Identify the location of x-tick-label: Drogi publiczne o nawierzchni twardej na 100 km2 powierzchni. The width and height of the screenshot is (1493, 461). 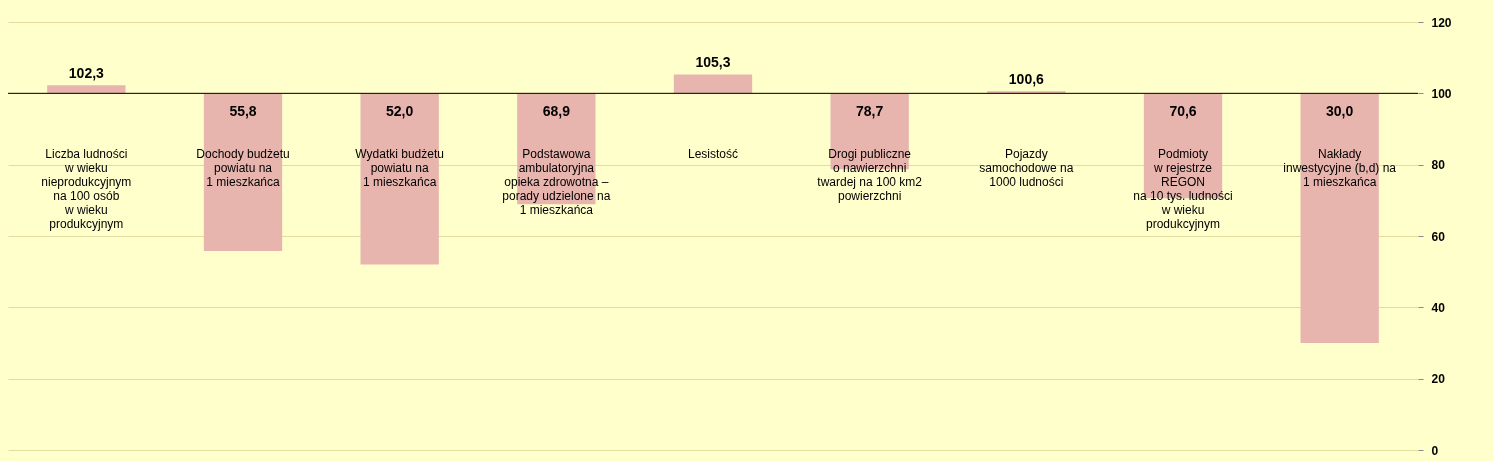
(870, 174).